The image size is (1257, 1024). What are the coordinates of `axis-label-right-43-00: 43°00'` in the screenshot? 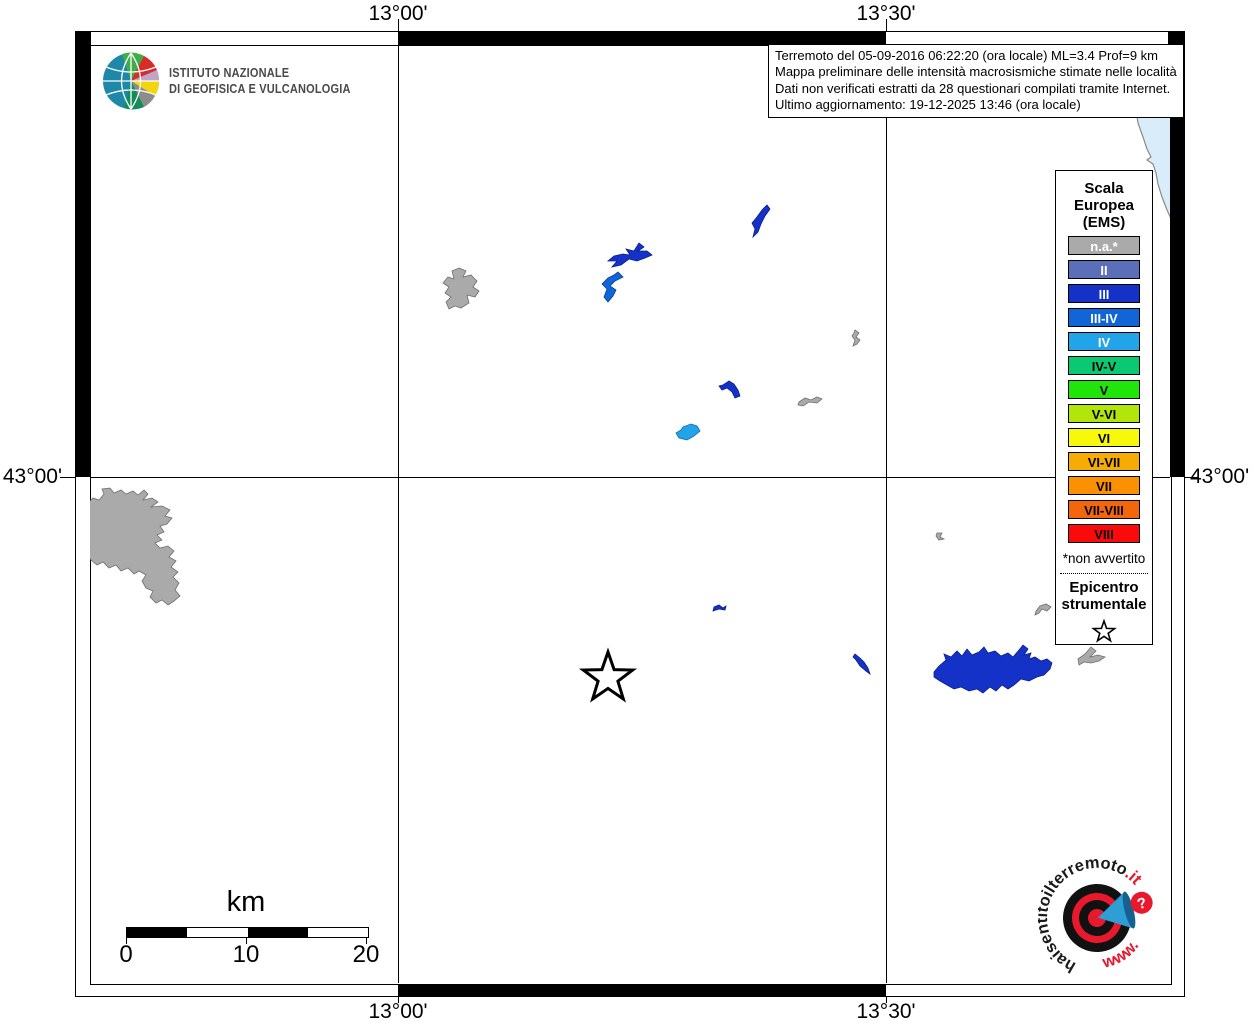 It's located at (1220, 476).